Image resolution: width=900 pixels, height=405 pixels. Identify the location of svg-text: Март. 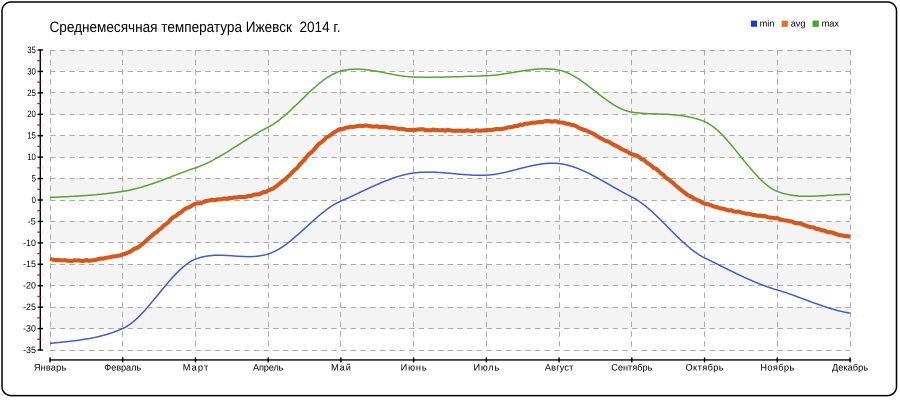
(196, 368).